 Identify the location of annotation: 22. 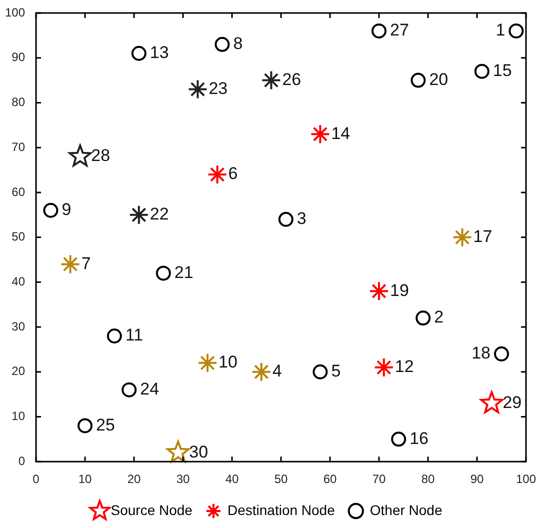
(159, 214).